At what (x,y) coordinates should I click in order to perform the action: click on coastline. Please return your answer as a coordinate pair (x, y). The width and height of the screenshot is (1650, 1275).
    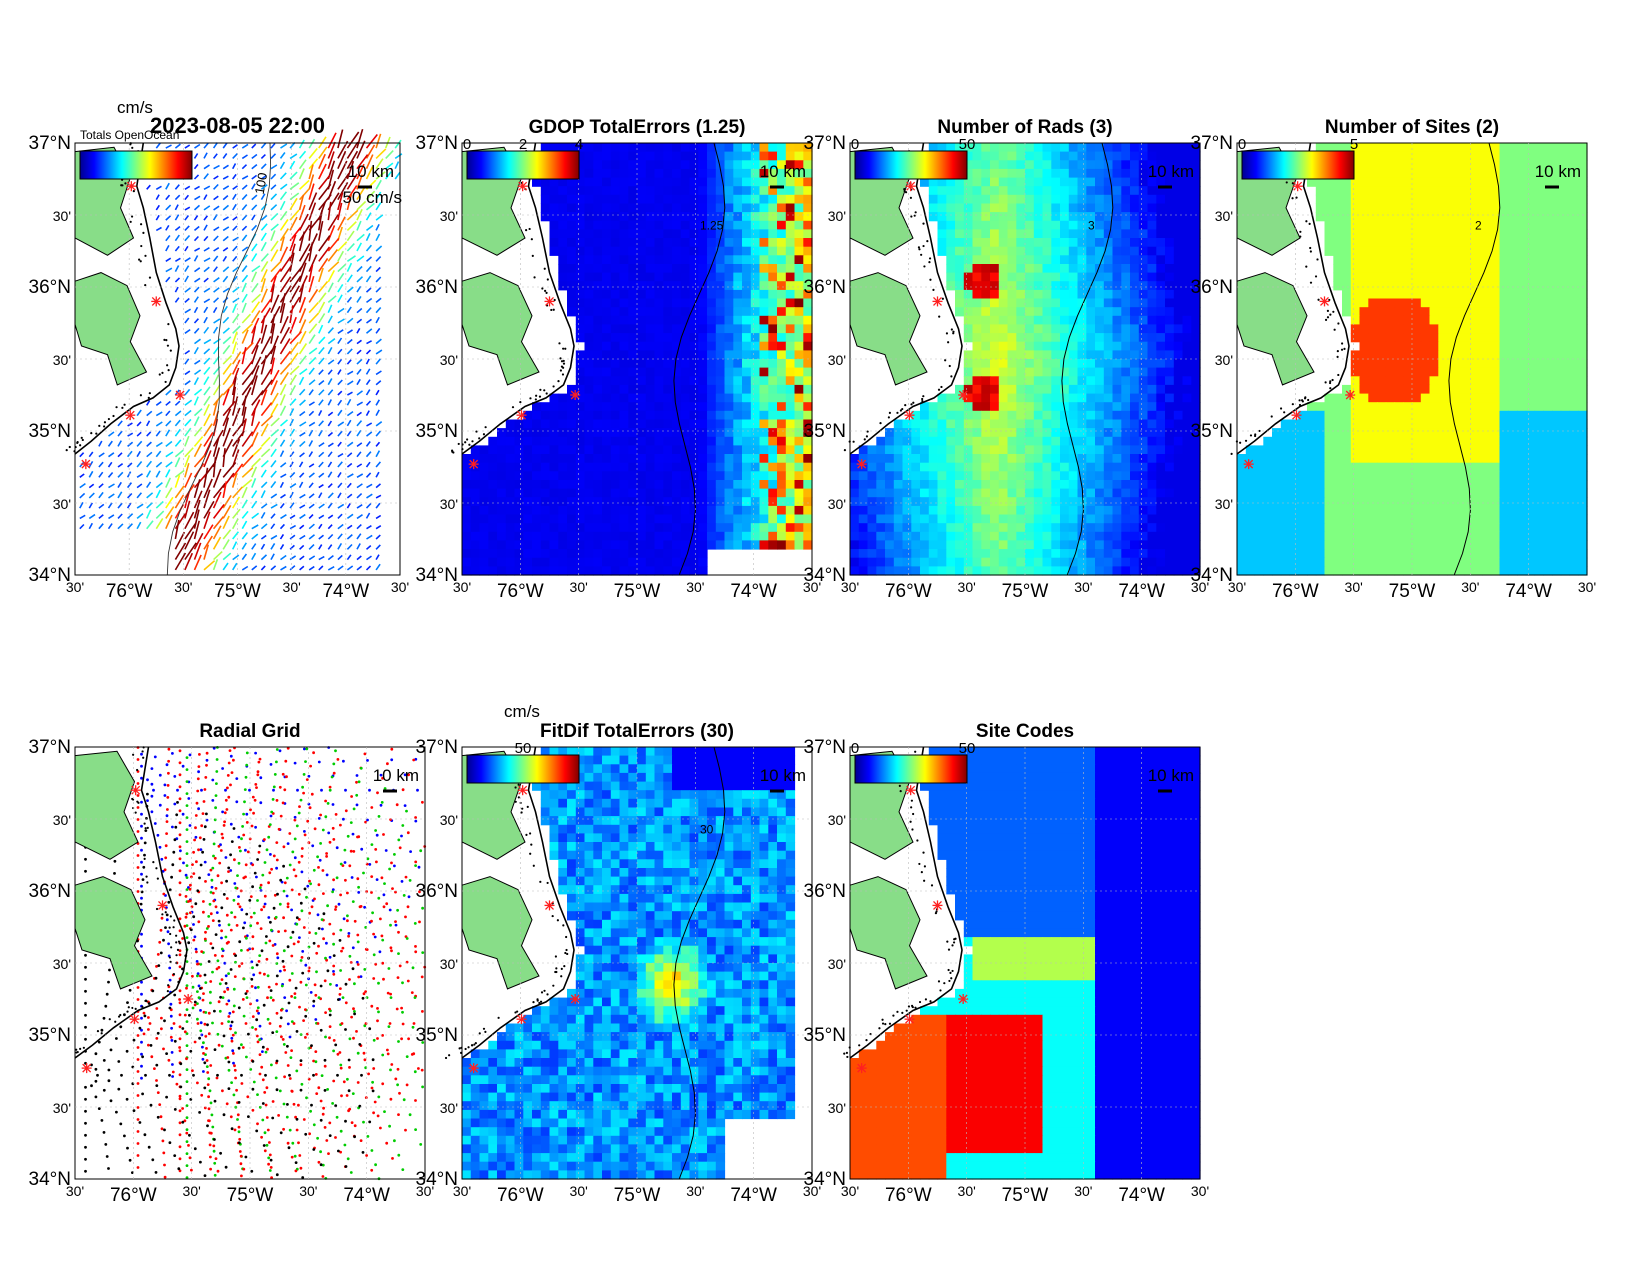
    Looking at the image, I should click on (906, 298).